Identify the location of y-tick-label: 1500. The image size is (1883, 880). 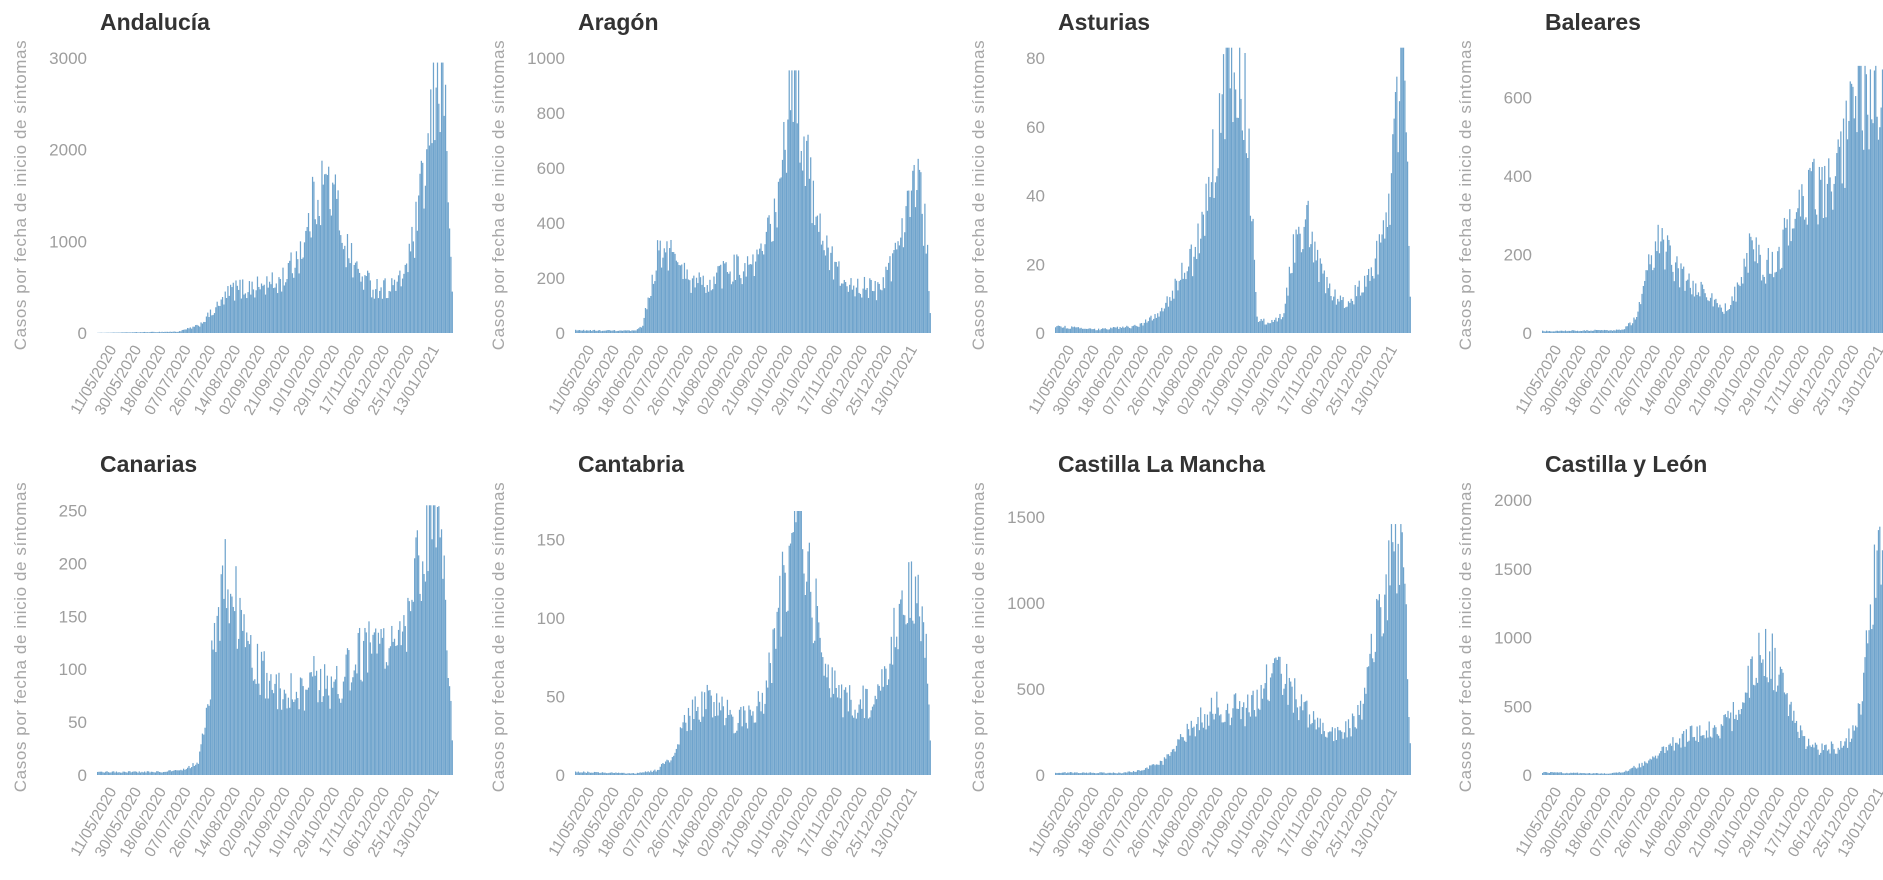
(1026, 517).